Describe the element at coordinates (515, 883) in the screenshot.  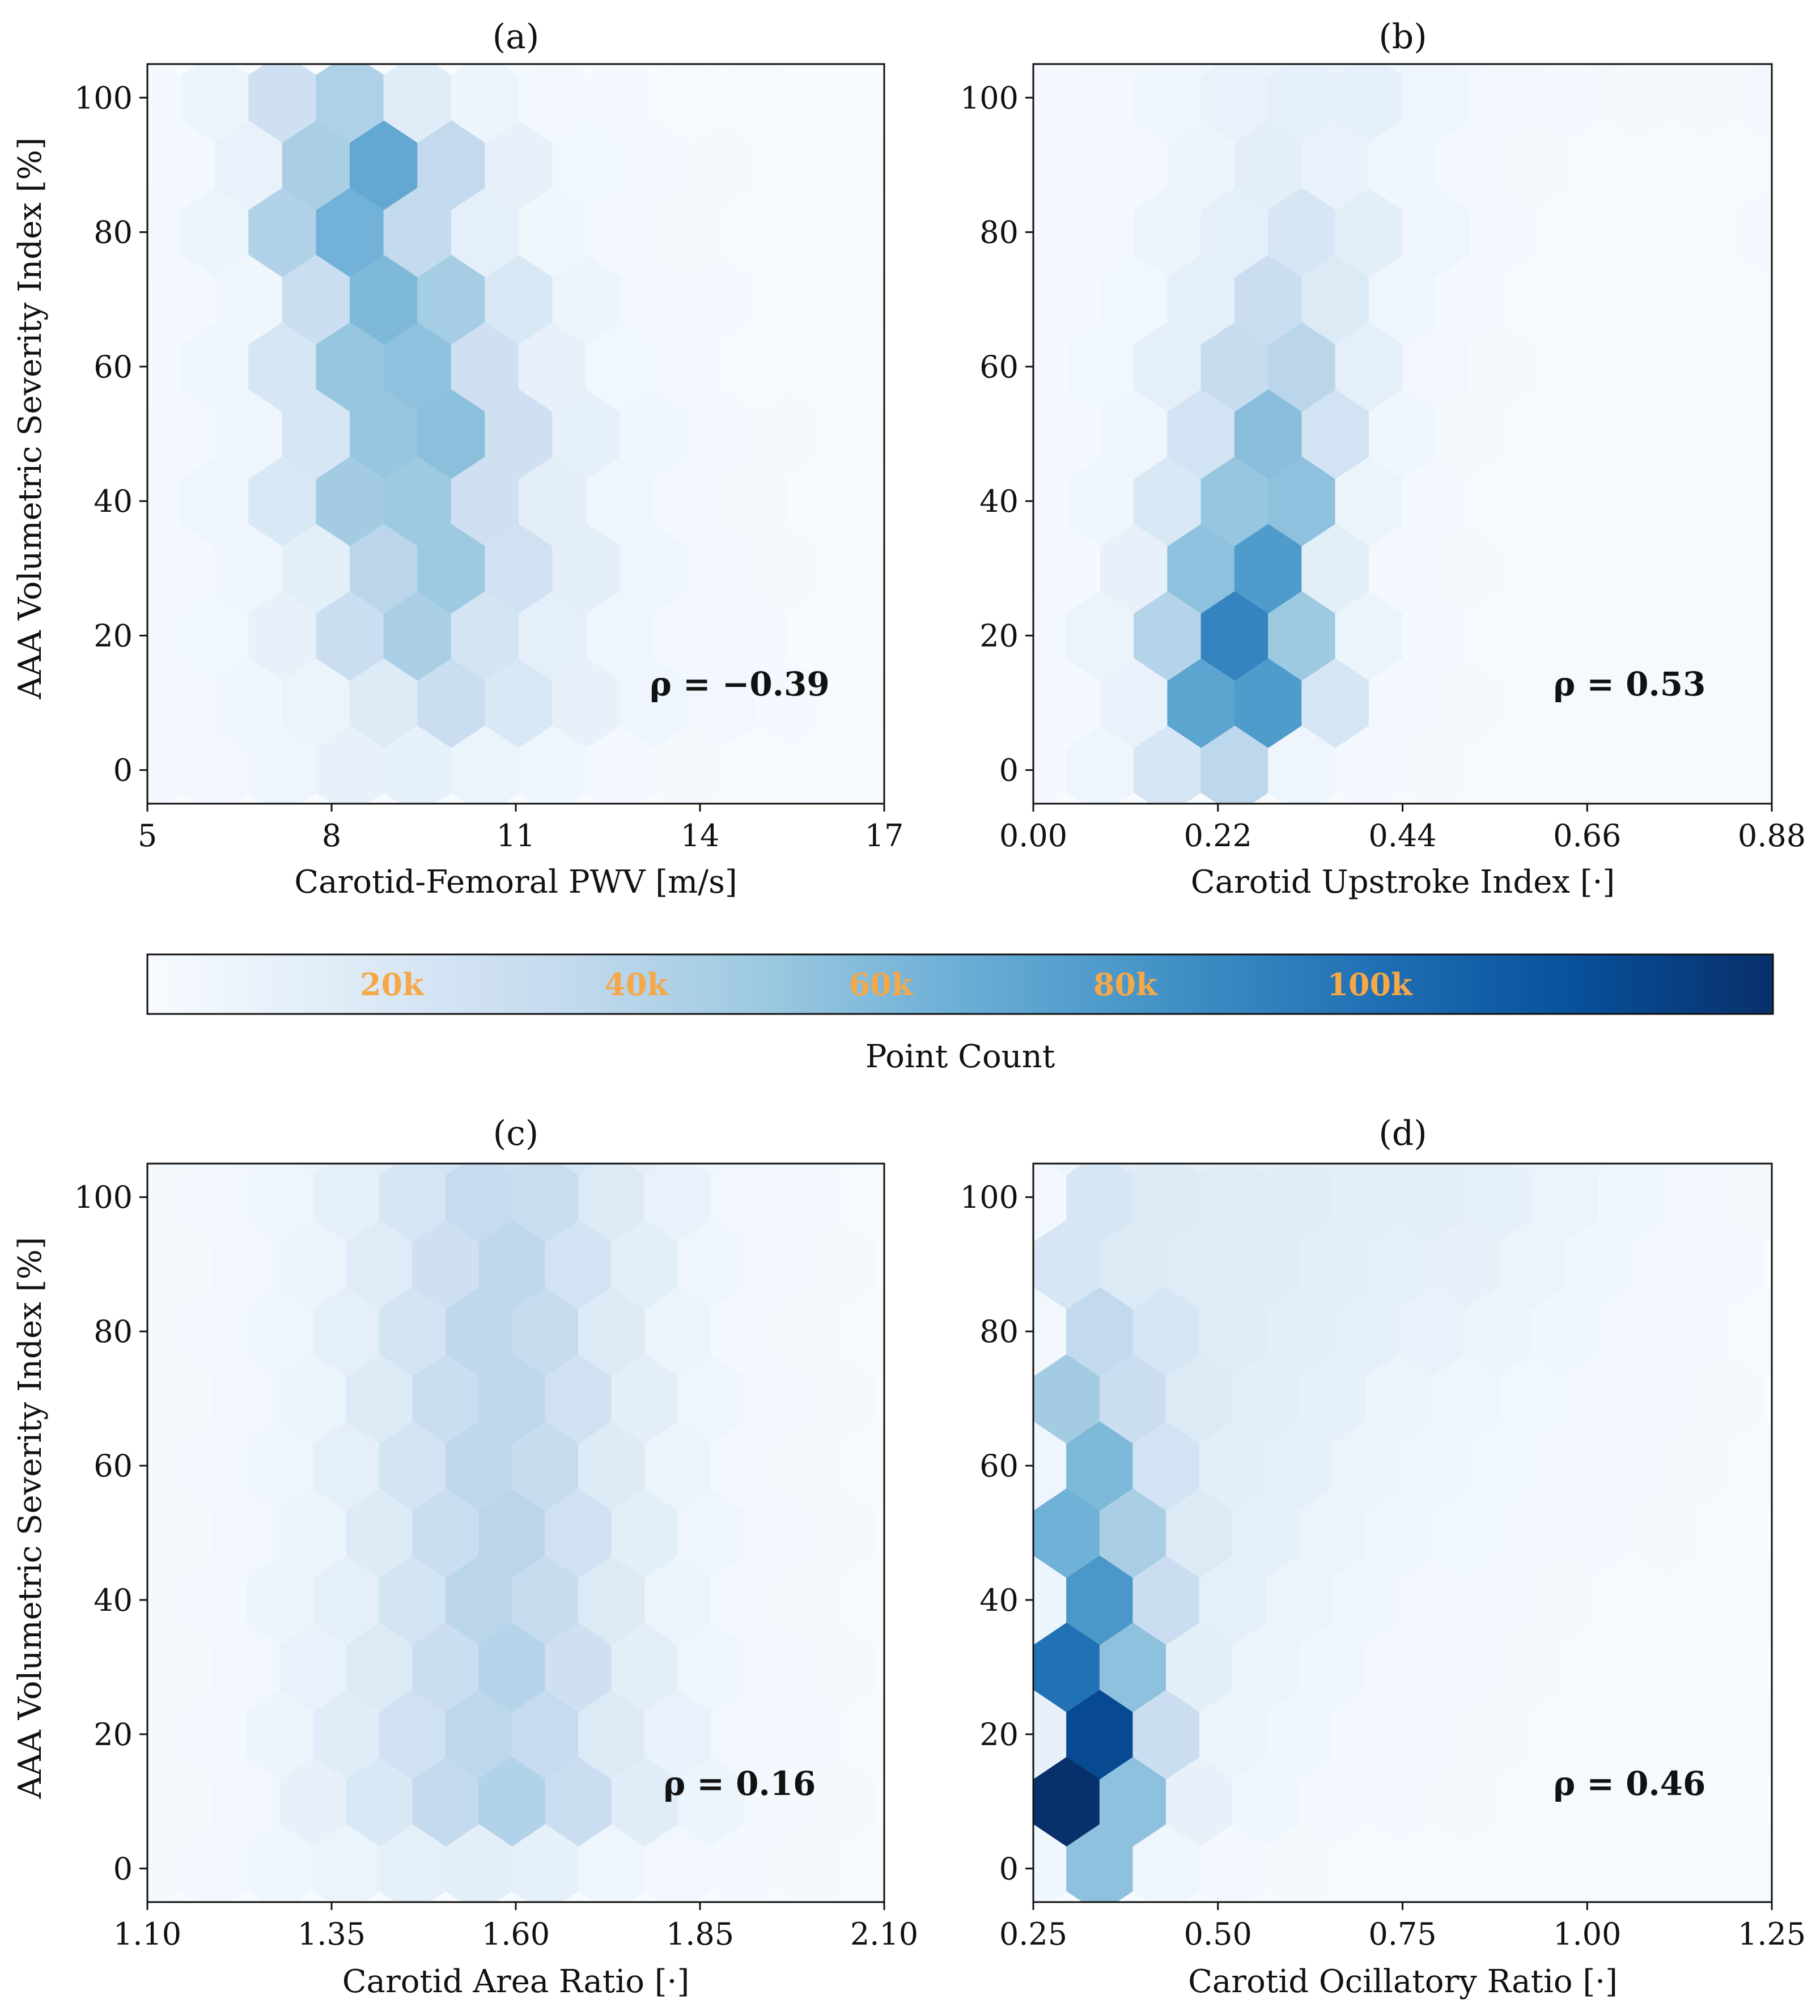
I see `x-axis-label: Carotid-Femoral PWV [m/s]` at that location.